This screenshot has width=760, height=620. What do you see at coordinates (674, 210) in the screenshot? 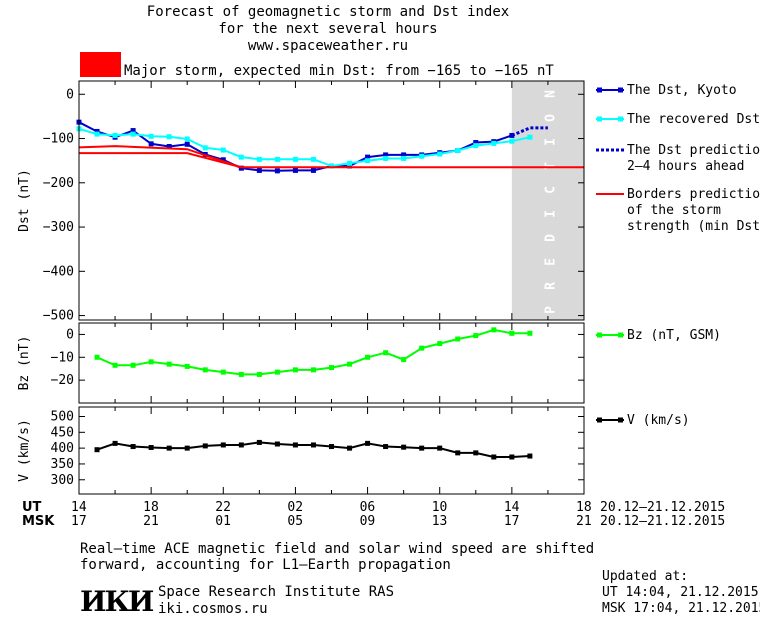
I see `legend-label: of the storm` at bounding box center [674, 210].